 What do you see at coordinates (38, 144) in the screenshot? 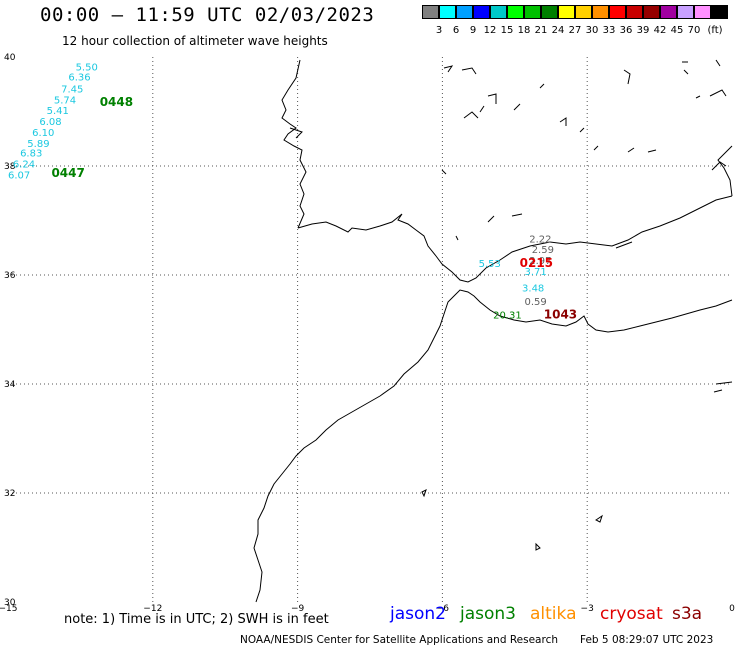
I see `wave-height-value: 5.89` at bounding box center [38, 144].